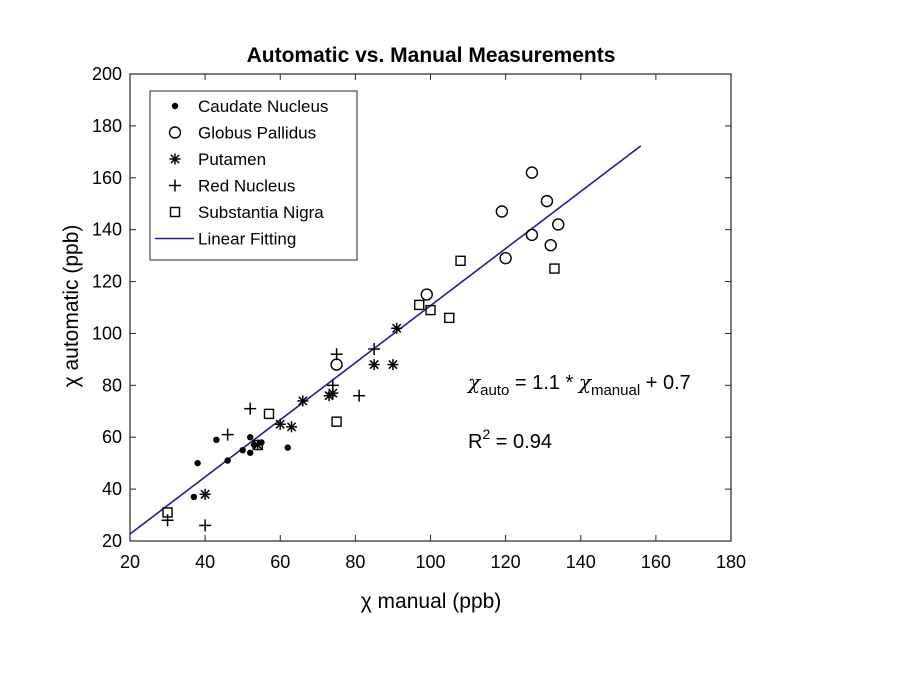 Image resolution: width=918 pixels, height=674 pixels. I want to click on y-tick-label: 180, so click(107, 126).